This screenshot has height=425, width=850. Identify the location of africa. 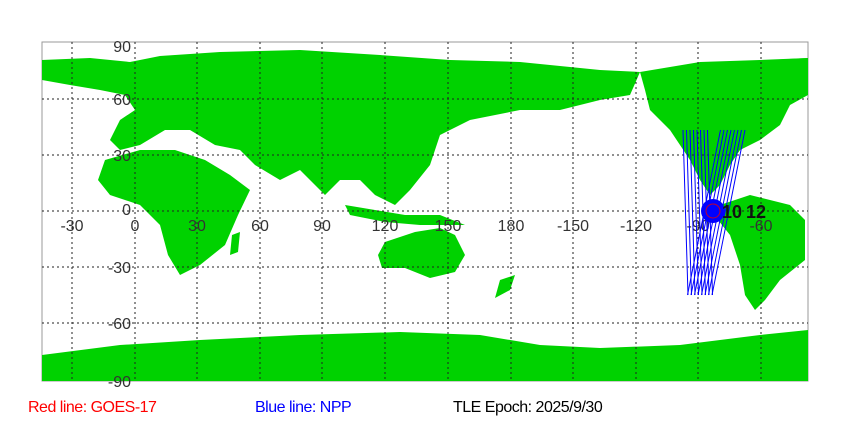
(174, 212).